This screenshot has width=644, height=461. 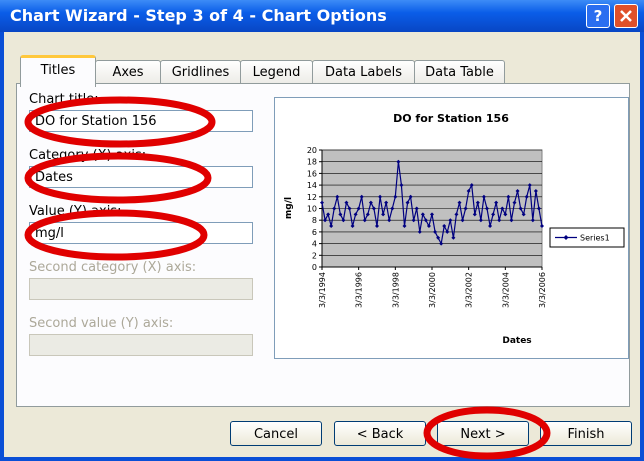 What do you see at coordinates (314, 255) in the screenshot?
I see `y-tick-label: 2` at bounding box center [314, 255].